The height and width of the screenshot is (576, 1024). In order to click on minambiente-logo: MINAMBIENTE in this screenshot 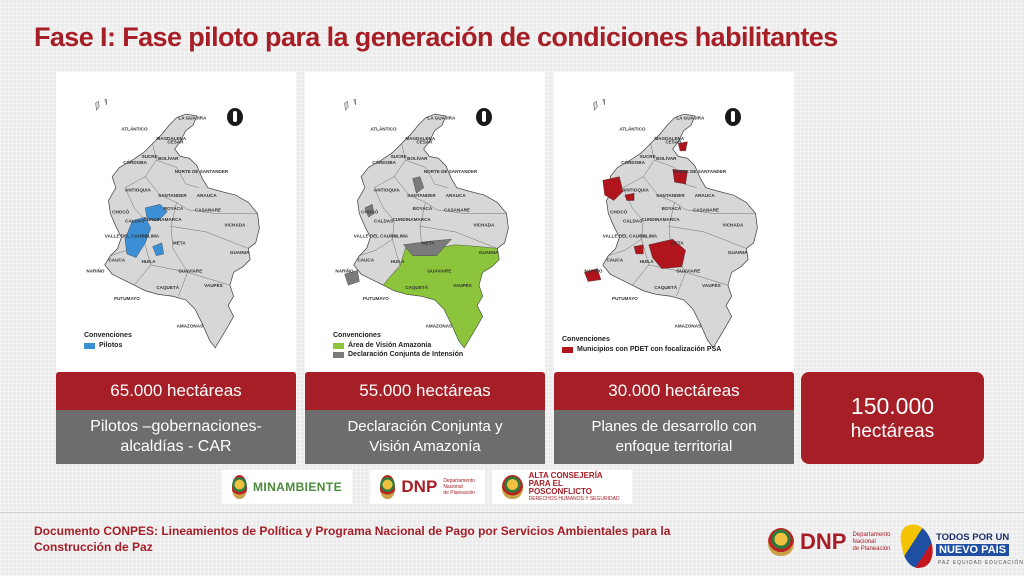, I will do `click(287, 487)`.